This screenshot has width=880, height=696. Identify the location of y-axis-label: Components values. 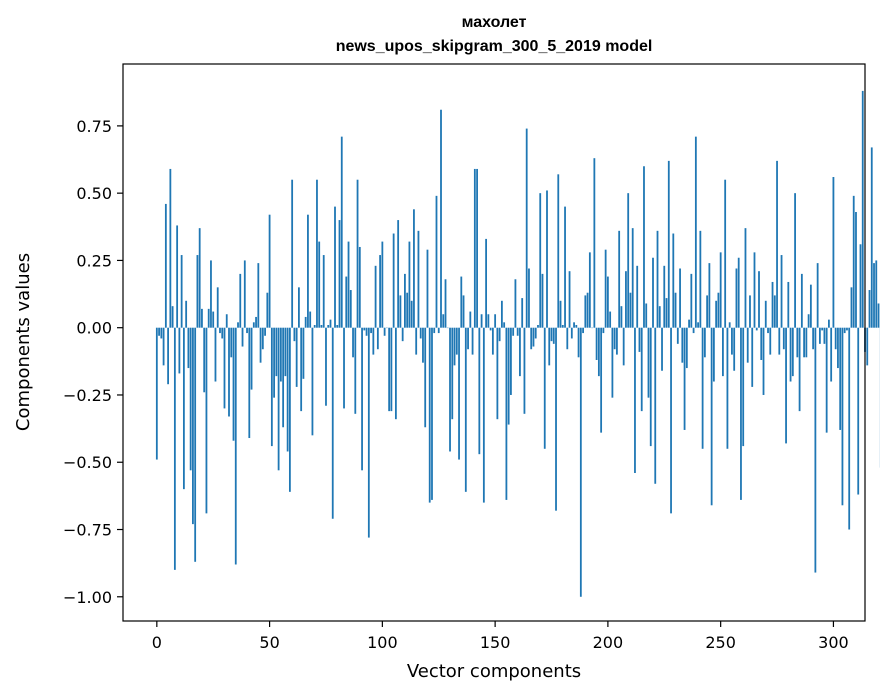
(23, 342).